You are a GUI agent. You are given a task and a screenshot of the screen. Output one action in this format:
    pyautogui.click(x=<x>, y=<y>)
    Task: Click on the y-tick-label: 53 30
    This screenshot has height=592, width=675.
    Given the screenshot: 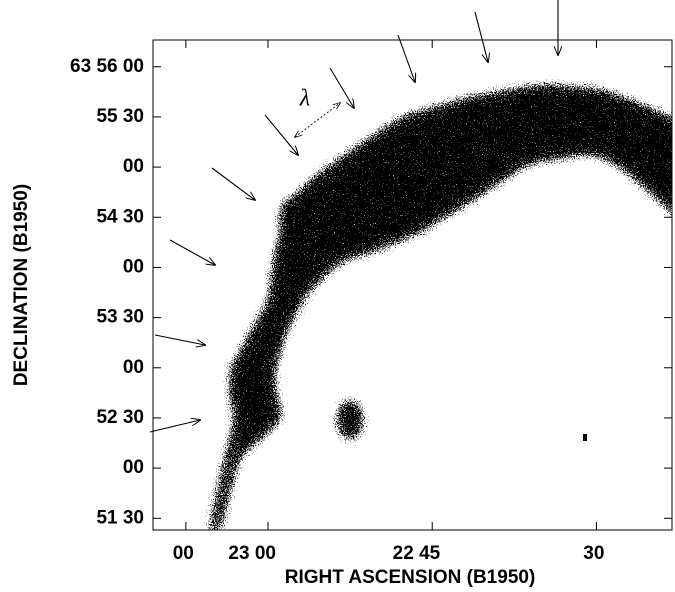 What is the action you would take?
    pyautogui.click(x=120, y=317)
    